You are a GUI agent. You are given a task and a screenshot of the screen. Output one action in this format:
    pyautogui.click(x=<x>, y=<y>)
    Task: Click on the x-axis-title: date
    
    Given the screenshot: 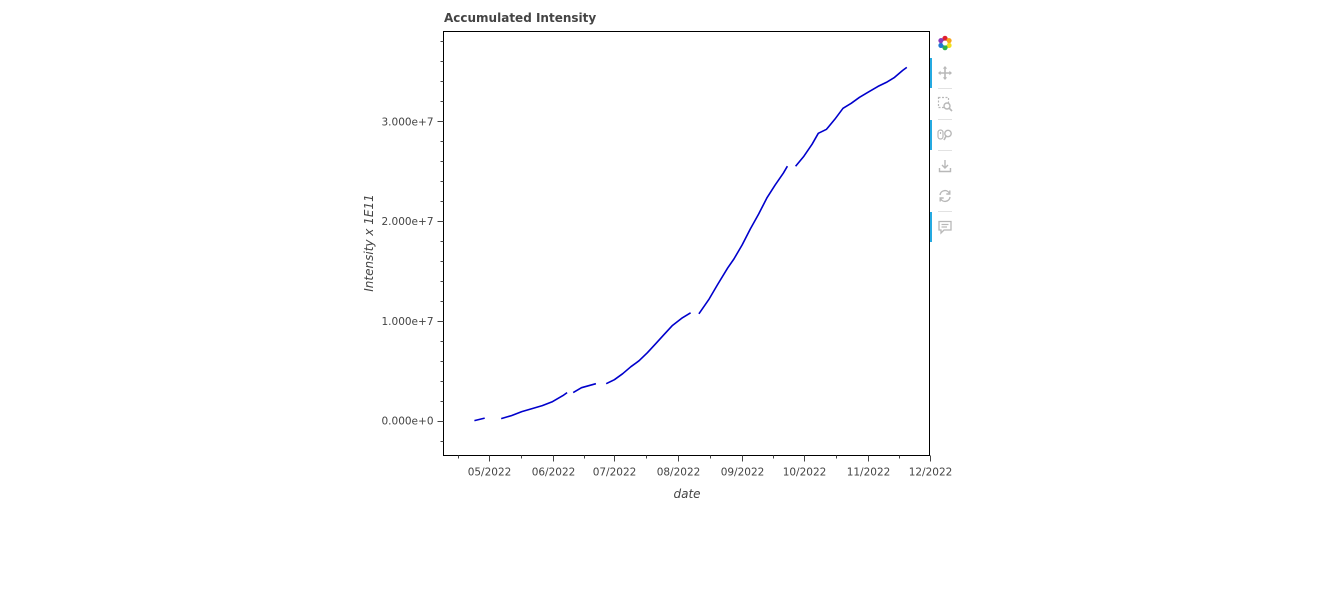 What is the action you would take?
    pyautogui.click(x=686, y=494)
    